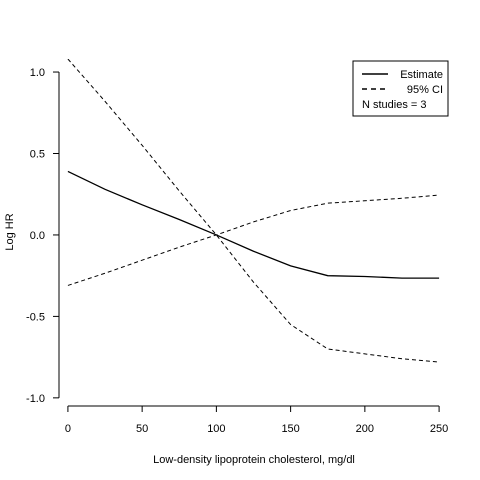 This screenshot has height=480, width=480. I want to click on y-tick-label: 1.0, so click(37, 73).